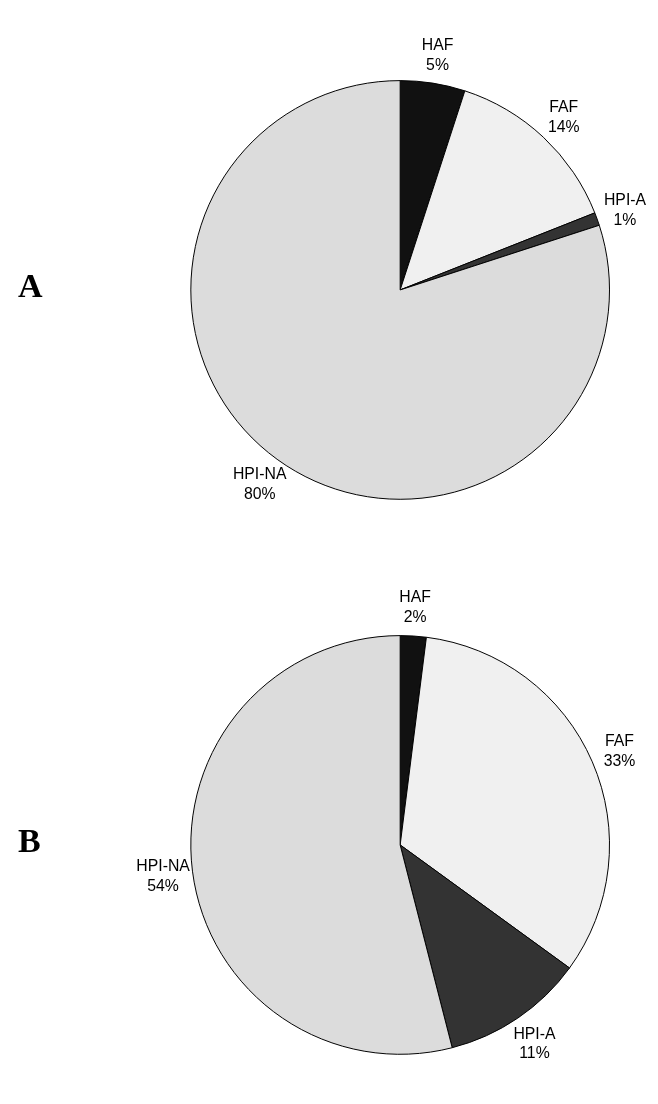  What do you see at coordinates (163, 885) in the screenshot?
I see `data-label: 54%` at bounding box center [163, 885].